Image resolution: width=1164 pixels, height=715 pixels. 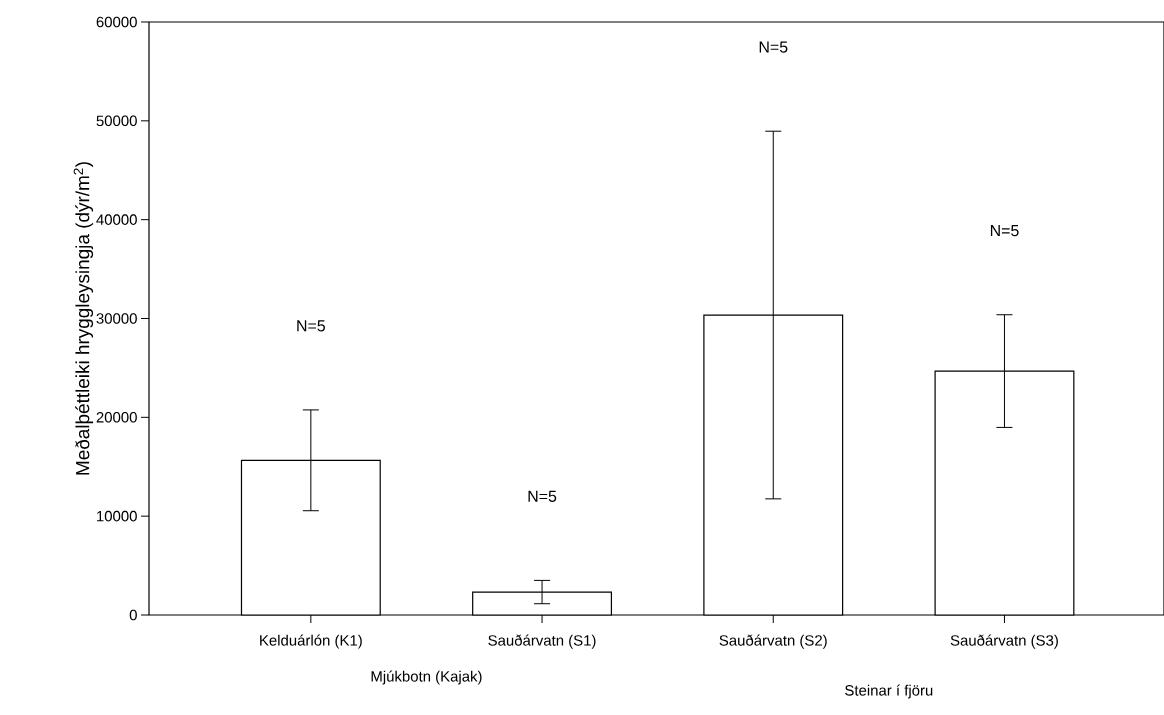 What do you see at coordinates (116, 219) in the screenshot?
I see `y-tick-label: 40000` at bounding box center [116, 219].